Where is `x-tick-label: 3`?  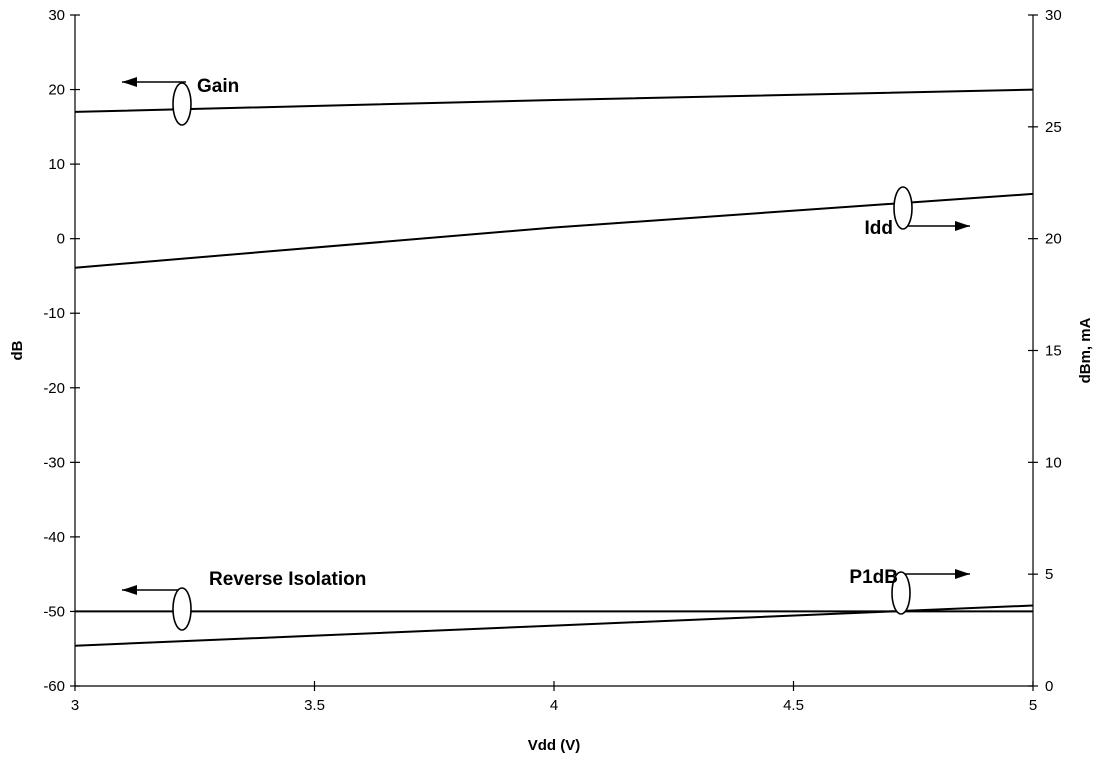
x-tick-label: 3 is located at coordinates (75, 705).